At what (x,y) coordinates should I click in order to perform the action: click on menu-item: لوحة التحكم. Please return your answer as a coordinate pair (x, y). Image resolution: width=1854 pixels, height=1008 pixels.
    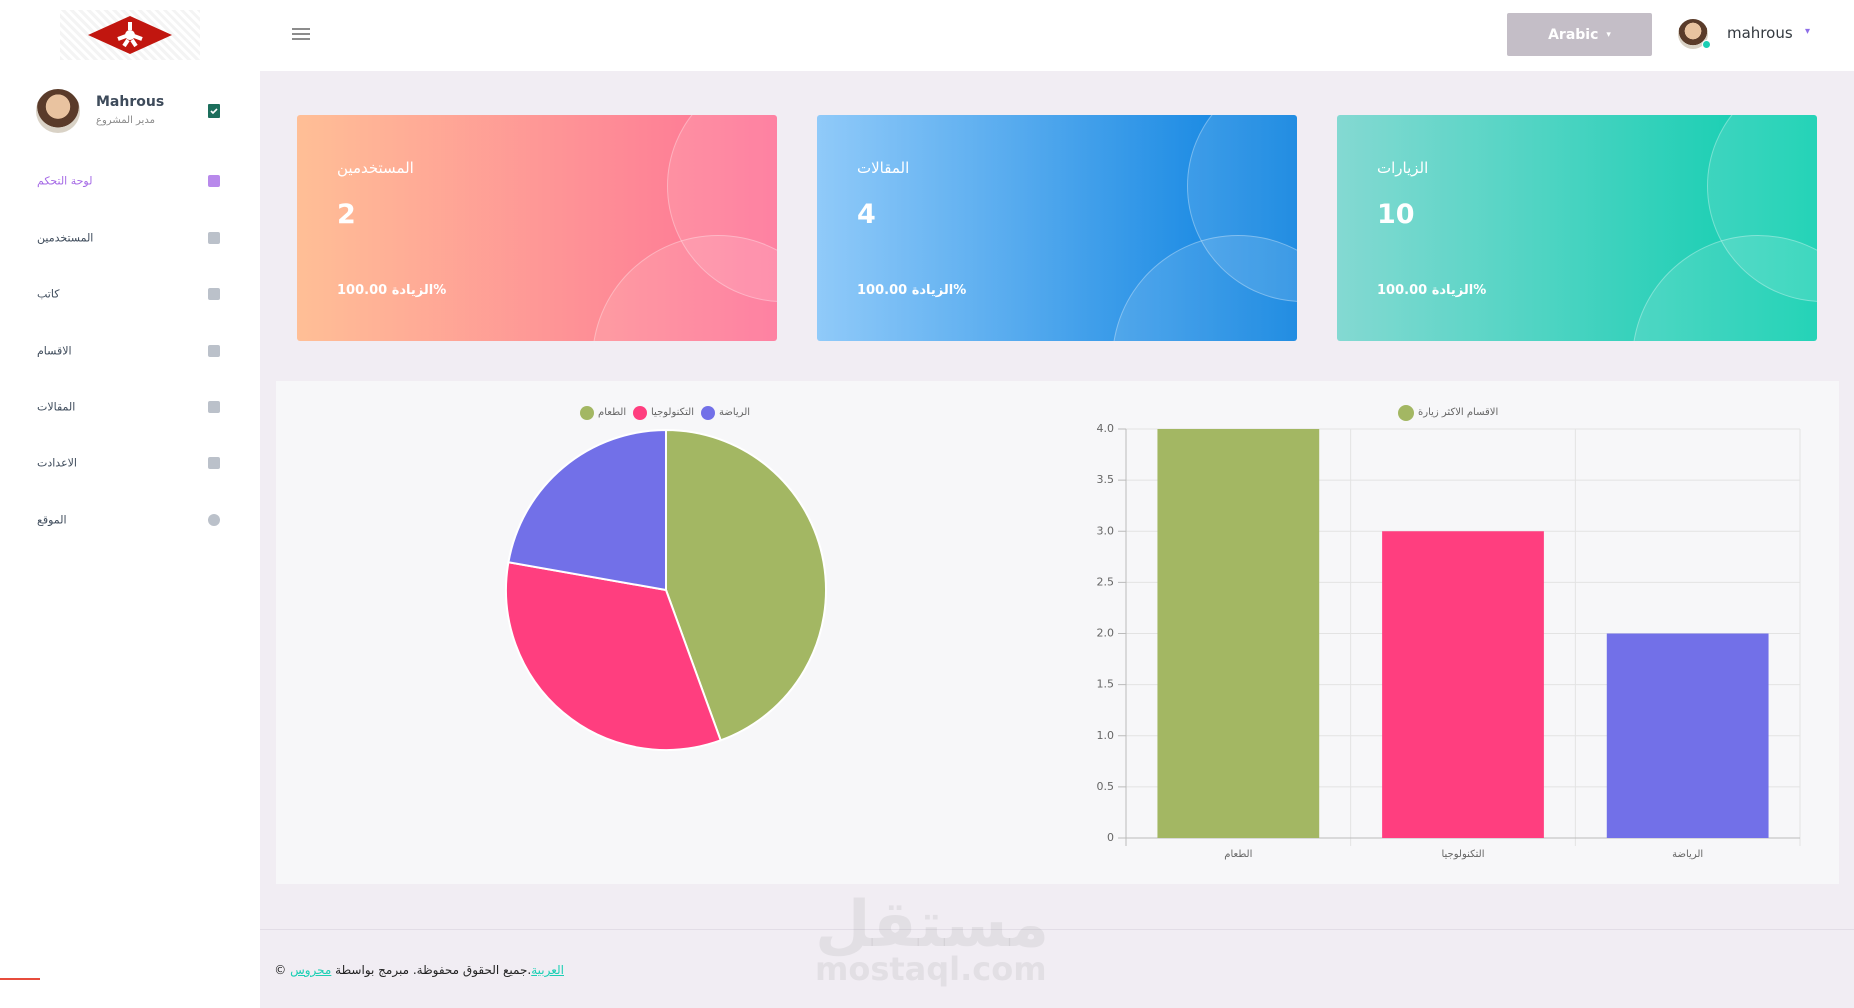
    Looking at the image, I should click on (65, 181).